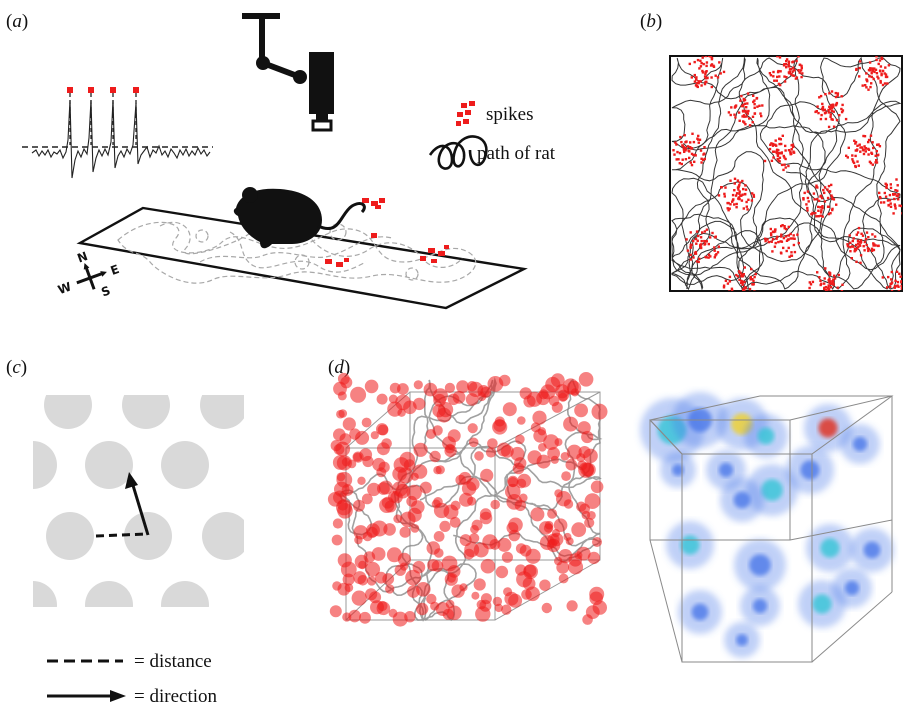  Describe the element at coordinates (742, 640) in the screenshot. I see `density-core` at that location.